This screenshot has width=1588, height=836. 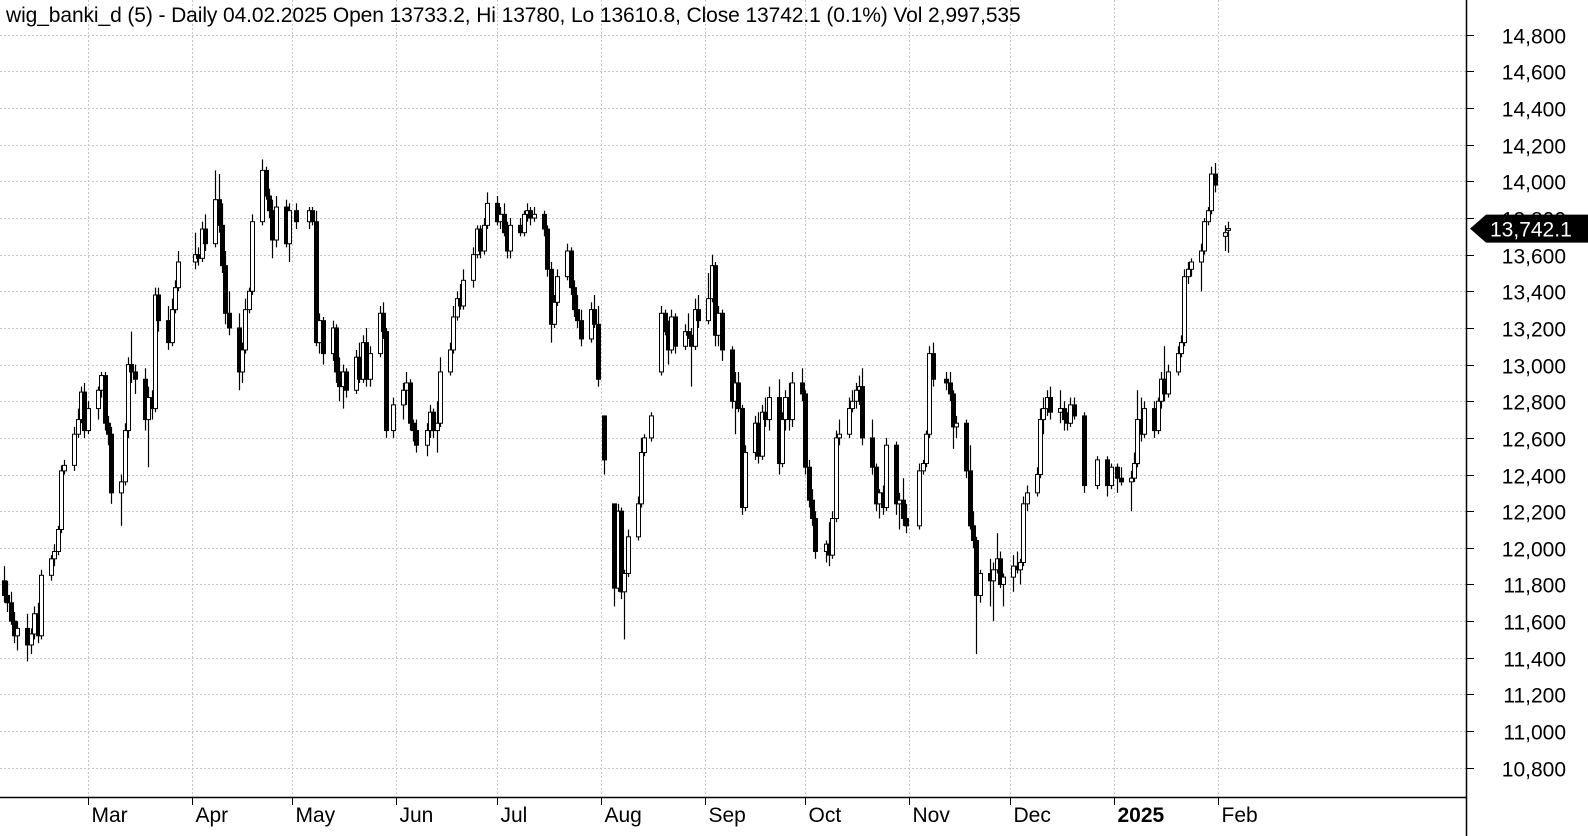 I want to click on y-tick-label: 13,200, so click(x=1534, y=330).